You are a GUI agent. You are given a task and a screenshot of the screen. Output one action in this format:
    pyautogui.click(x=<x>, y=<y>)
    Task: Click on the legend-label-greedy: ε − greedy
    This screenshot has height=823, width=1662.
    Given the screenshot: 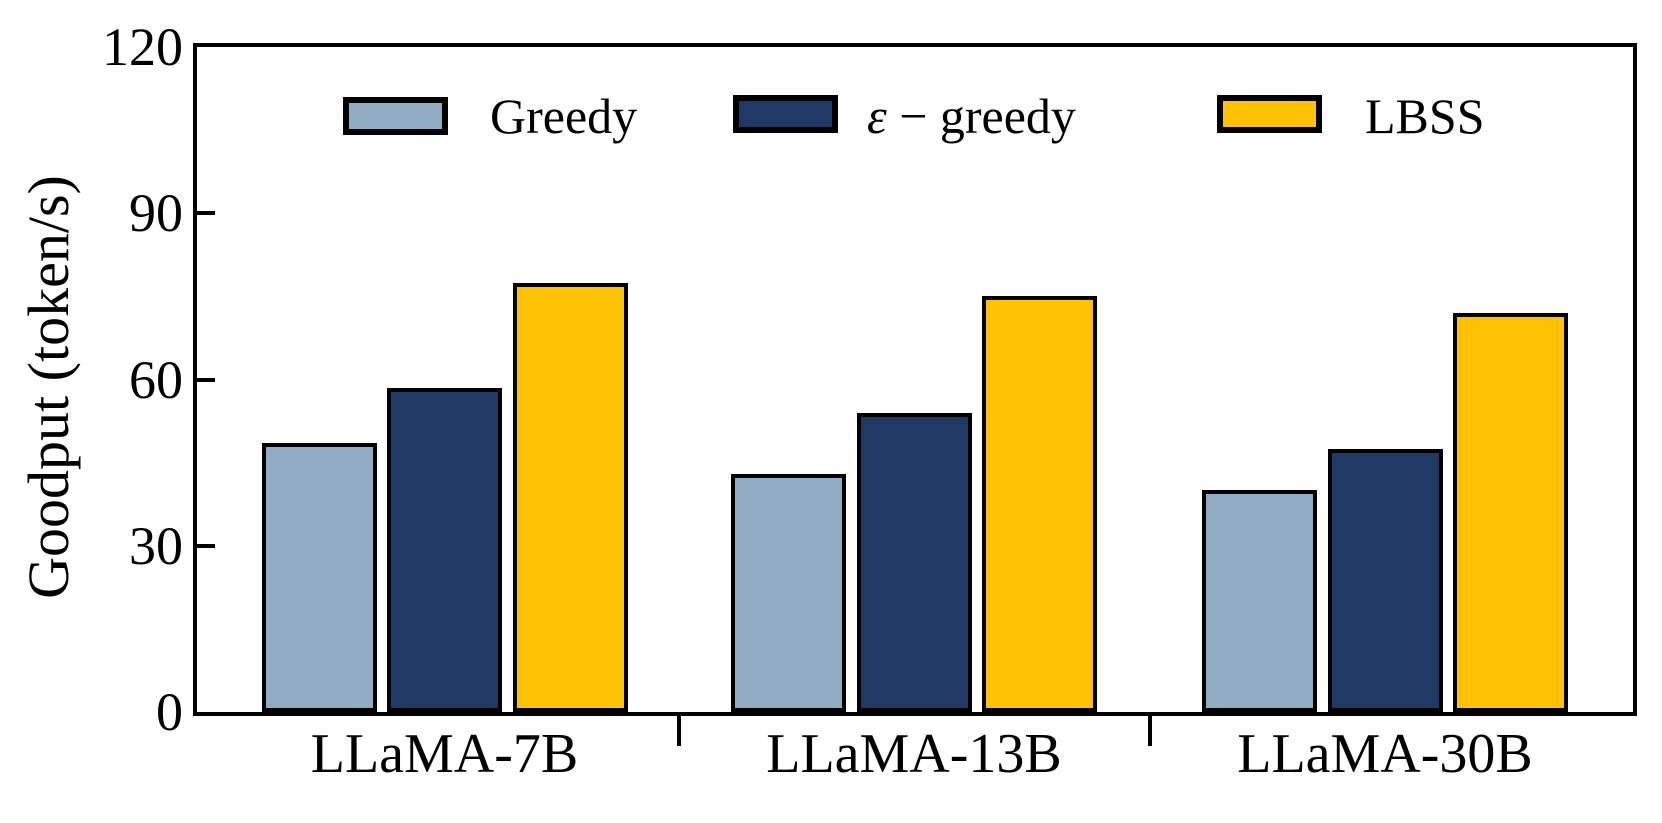 What is the action you would take?
    pyautogui.click(x=971, y=116)
    